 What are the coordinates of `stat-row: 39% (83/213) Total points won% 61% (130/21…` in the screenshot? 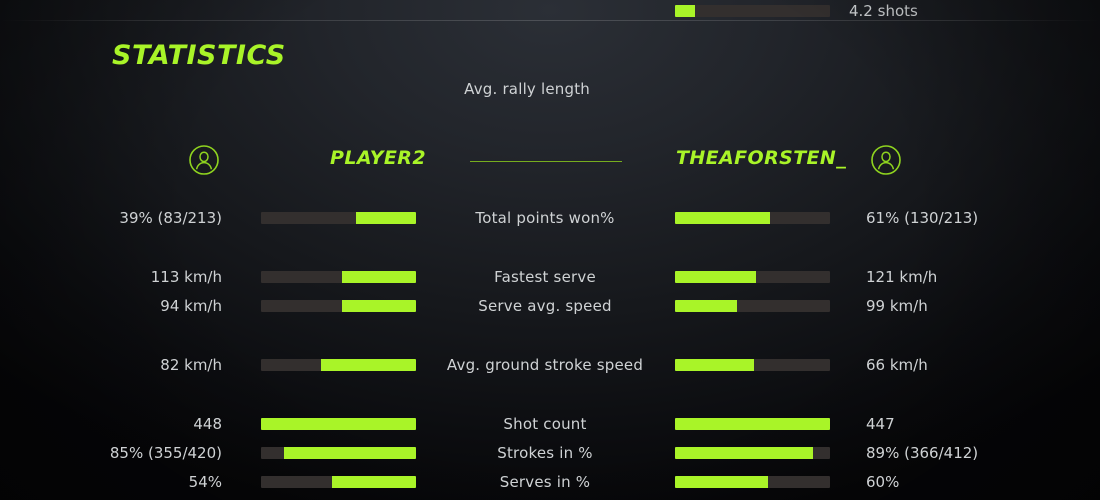 It's located at (550, 218).